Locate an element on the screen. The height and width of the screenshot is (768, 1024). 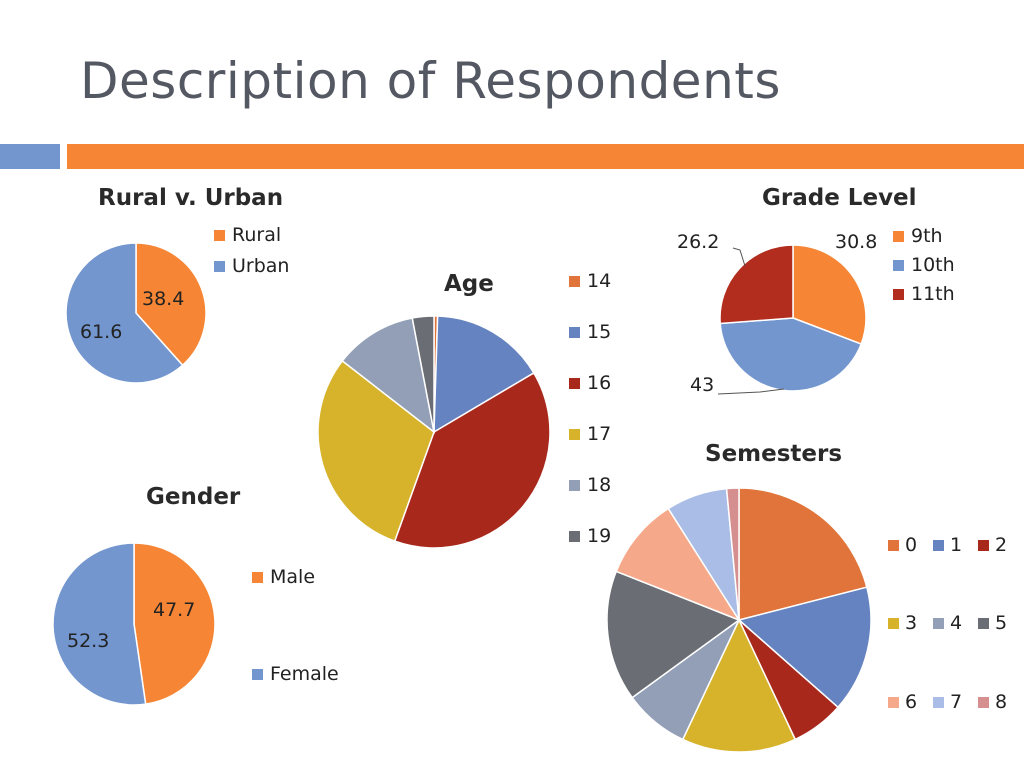
rural-slice-rural is located at coordinates (171, 304).